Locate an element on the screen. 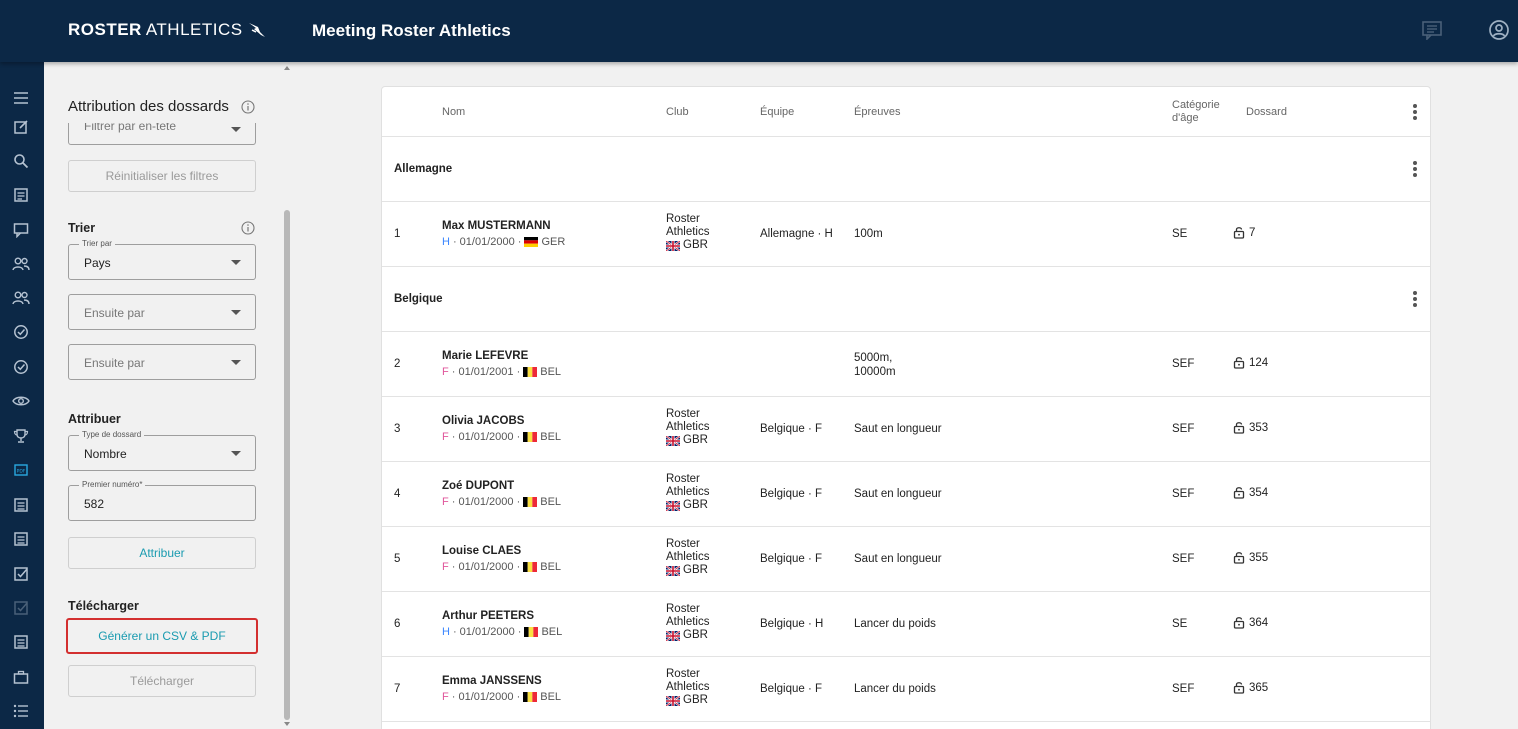 The height and width of the screenshot is (729, 1518). bib-number: 354 is located at coordinates (1259, 492).